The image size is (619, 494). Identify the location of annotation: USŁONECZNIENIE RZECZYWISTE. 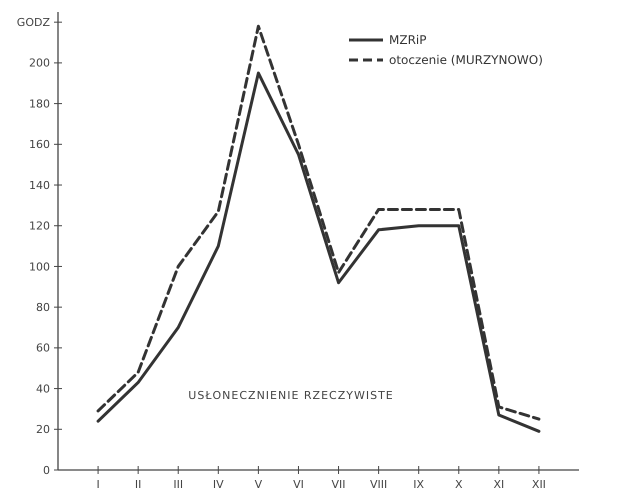
(291, 395).